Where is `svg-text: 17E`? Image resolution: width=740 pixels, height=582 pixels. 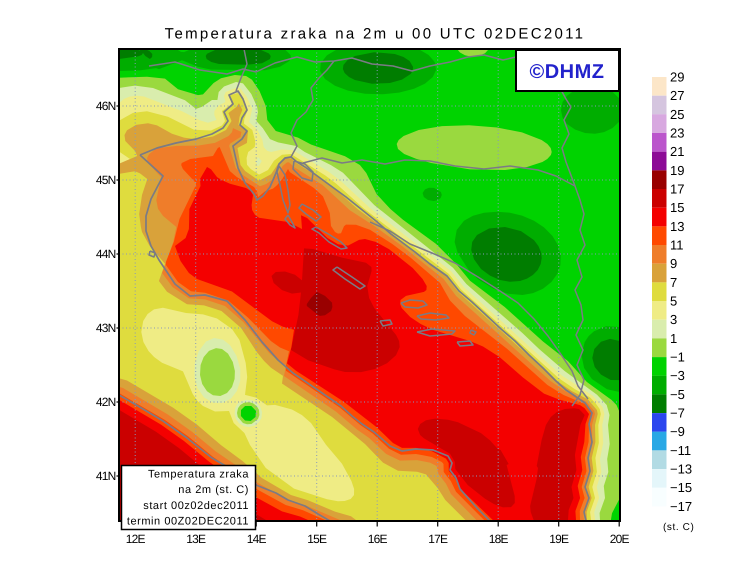 svg-text: 17E is located at coordinates (438, 539).